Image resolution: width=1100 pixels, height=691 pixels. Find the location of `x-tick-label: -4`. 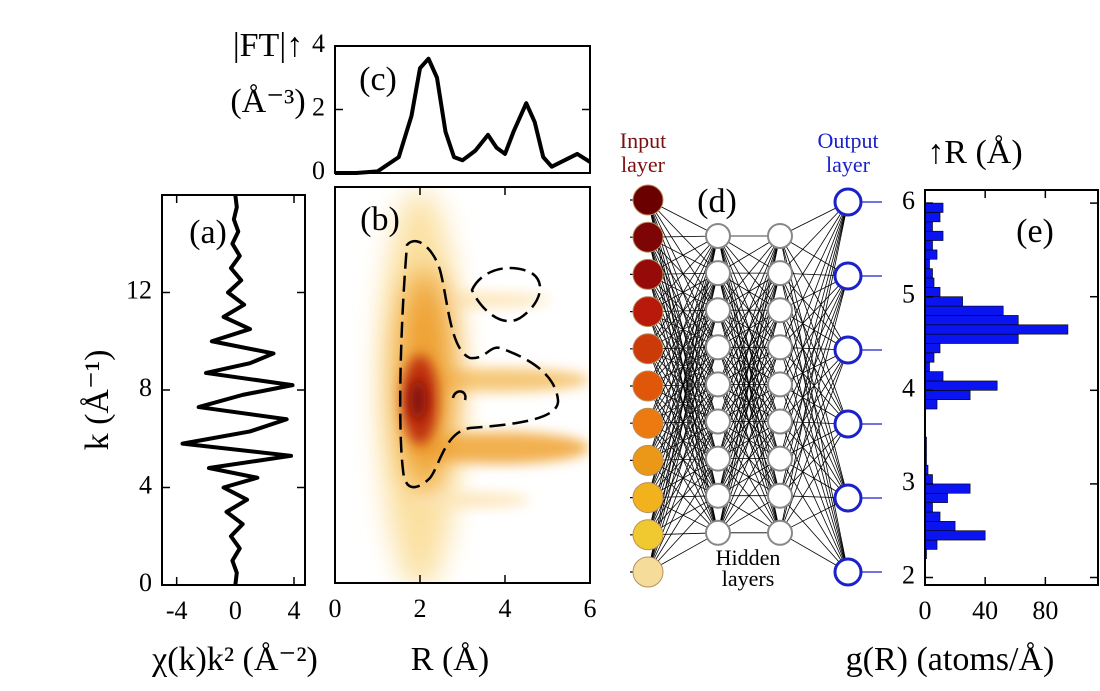

x-tick-label: -4 is located at coordinates (177, 610).